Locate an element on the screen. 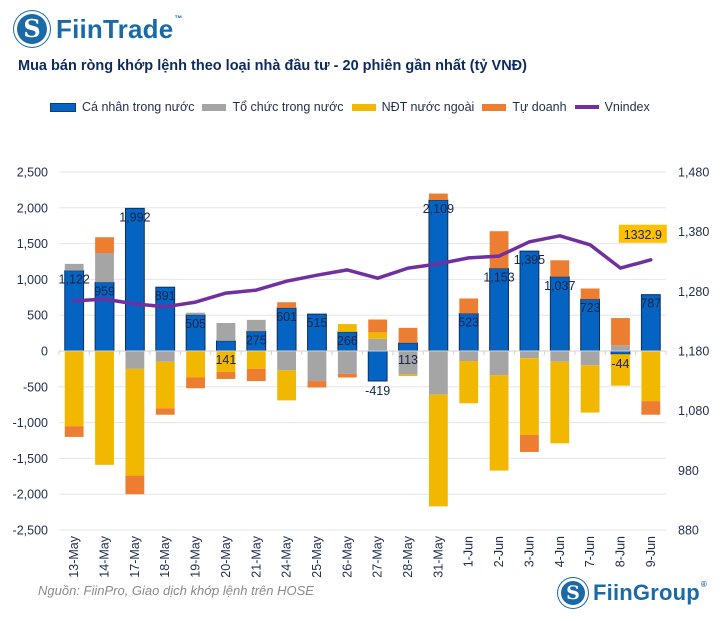 Image resolution: width=726 pixels, height=621 pixels. data-label-ca-nhan: 515 is located at coordinates (317, 323).